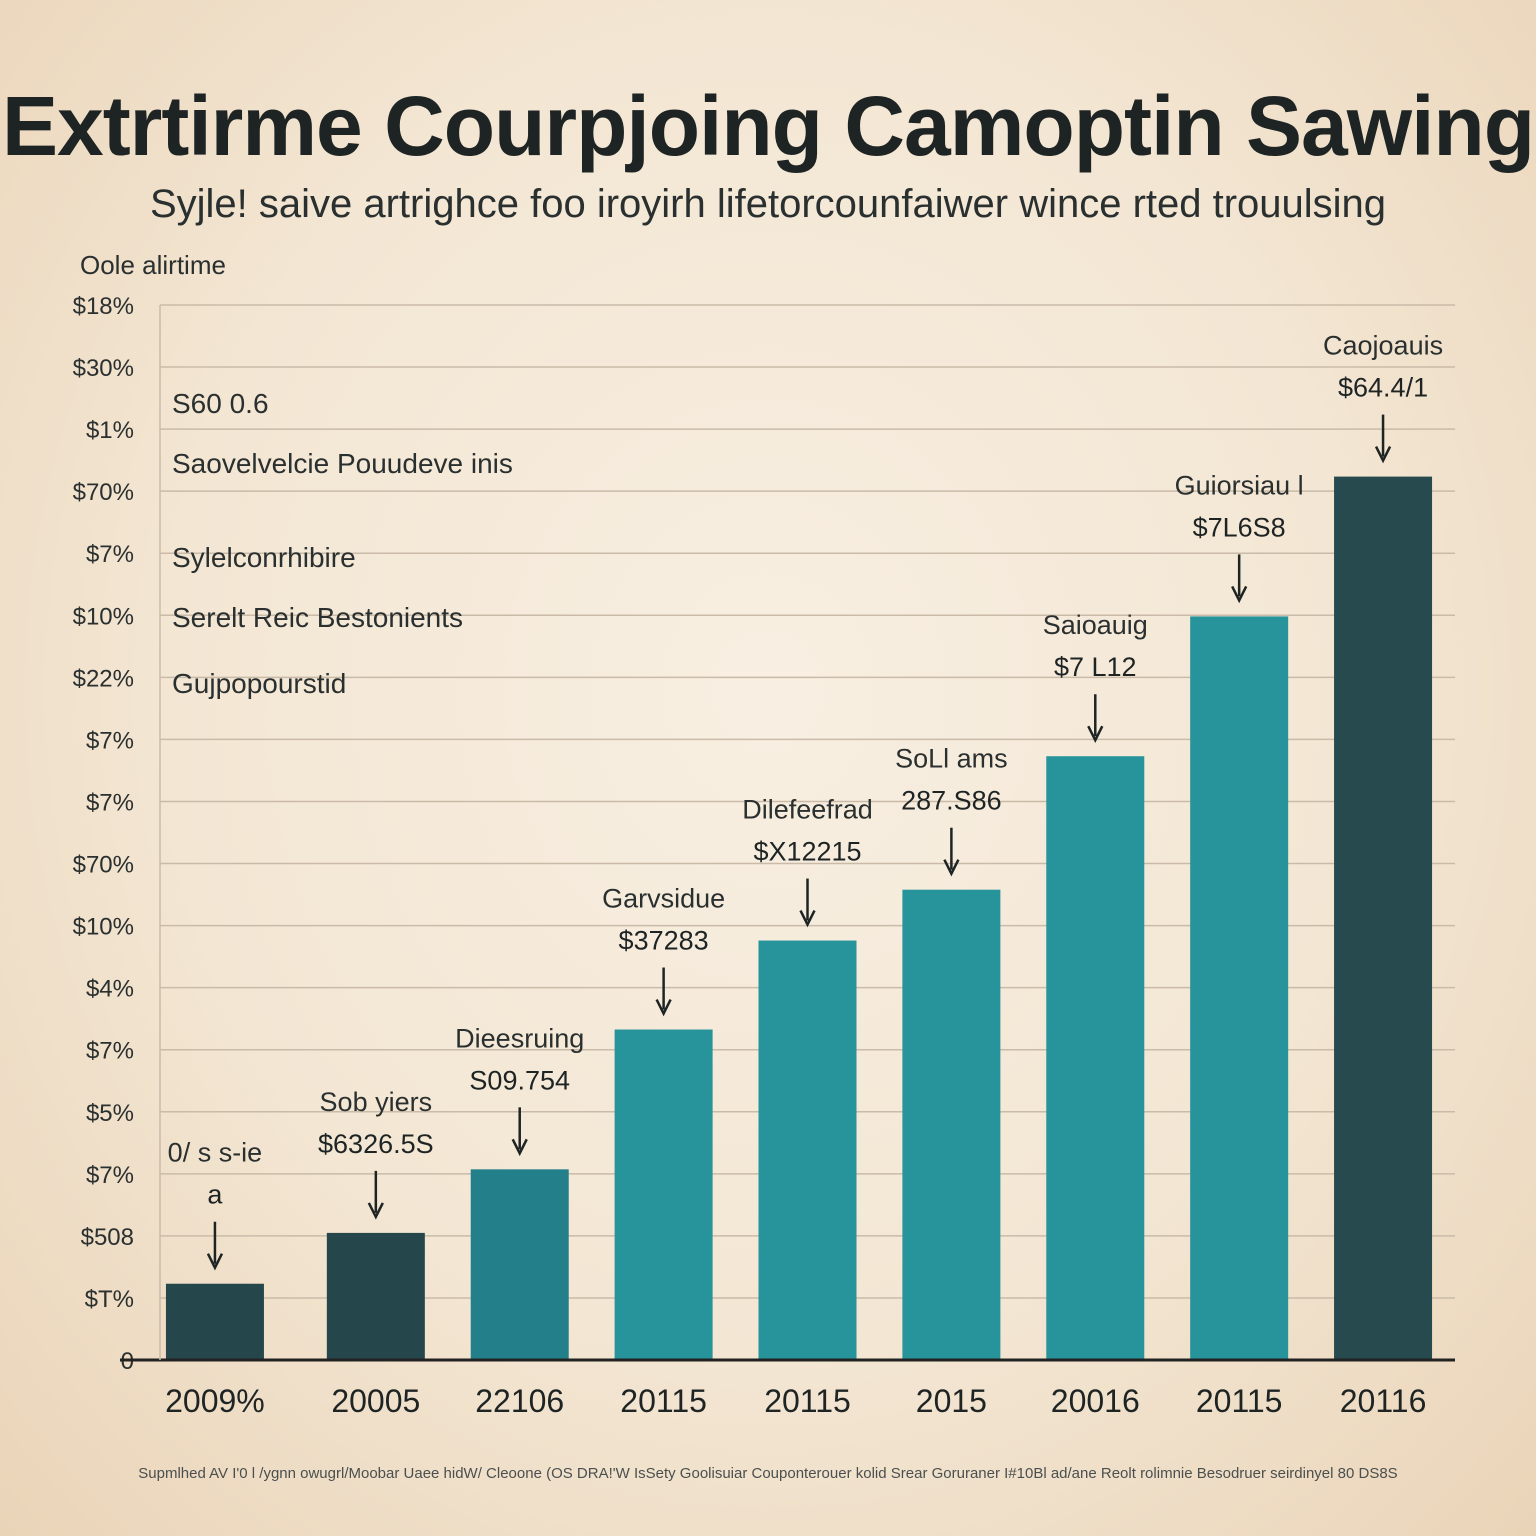  What do you see at coordinates (519, 1038) in the screenshot?
I see `bar-annotation-label: Dieesruing` at bounding box center [519, 1038].